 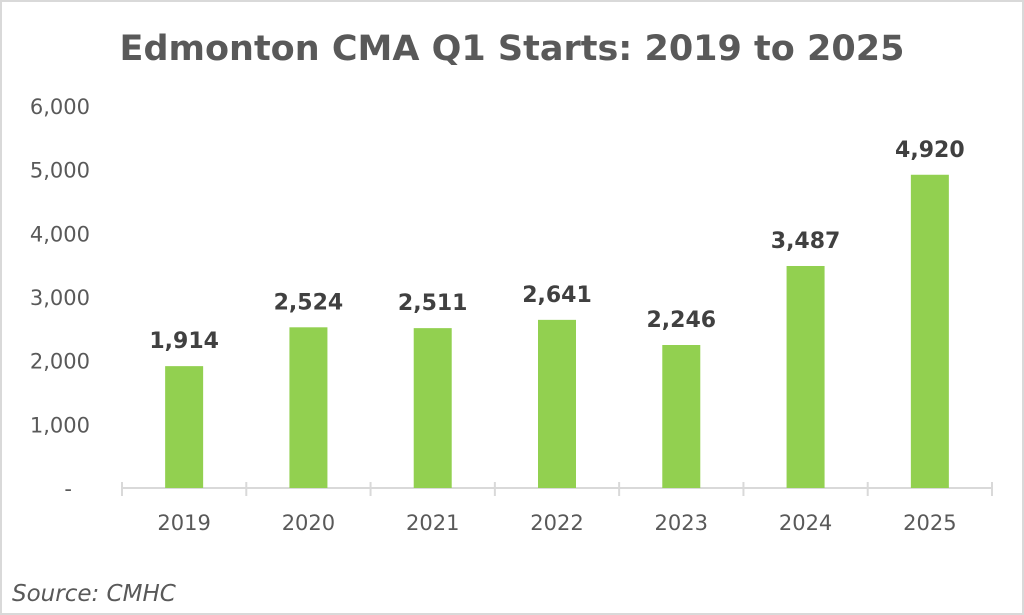 I want to click on data-label-2021: 2,511, so click(x=433, y=303).